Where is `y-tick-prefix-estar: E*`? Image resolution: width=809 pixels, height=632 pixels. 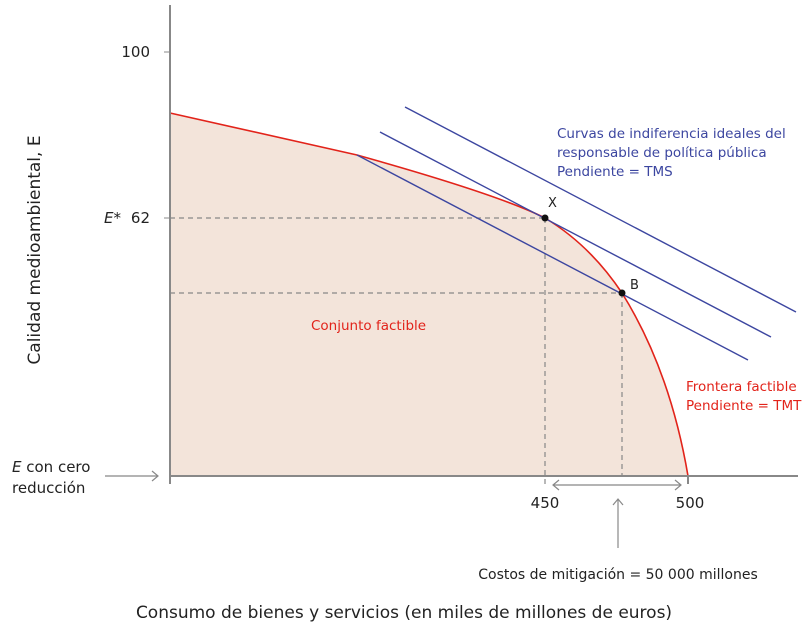 y-tick-prefix-estar: E* is located at coordinates (112, 218).